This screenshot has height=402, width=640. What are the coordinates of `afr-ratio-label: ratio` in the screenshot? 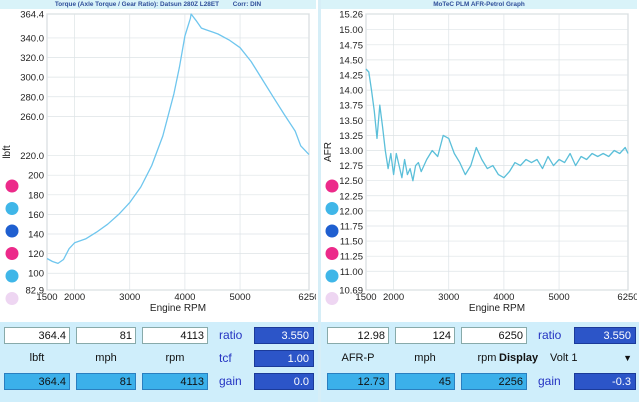 It's located at (550, 335).